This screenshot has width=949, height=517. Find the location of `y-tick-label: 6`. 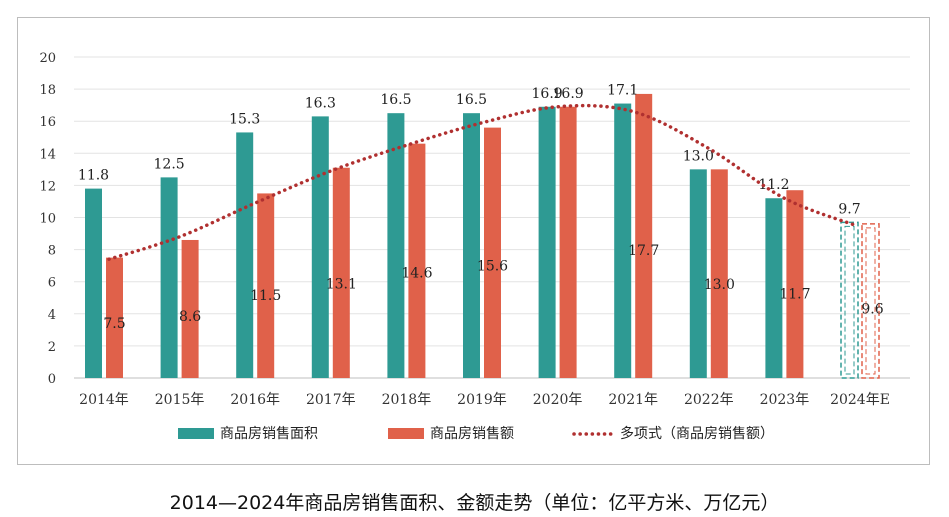

y-tick-label: 6 is located at coordinates (52, 283).